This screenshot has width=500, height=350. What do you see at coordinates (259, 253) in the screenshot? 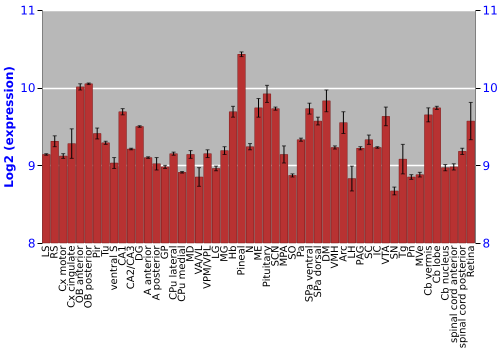
I see `x-tick-label: ME` at bounding box center [259, 253].